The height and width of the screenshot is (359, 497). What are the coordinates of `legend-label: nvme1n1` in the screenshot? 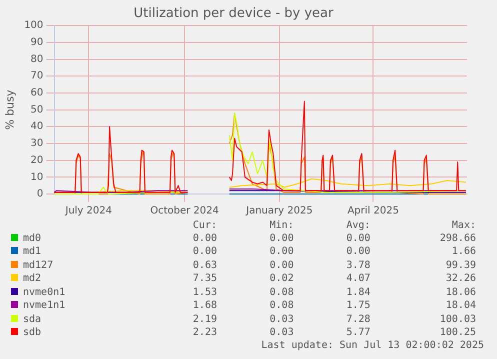 It's located at (44, 305).